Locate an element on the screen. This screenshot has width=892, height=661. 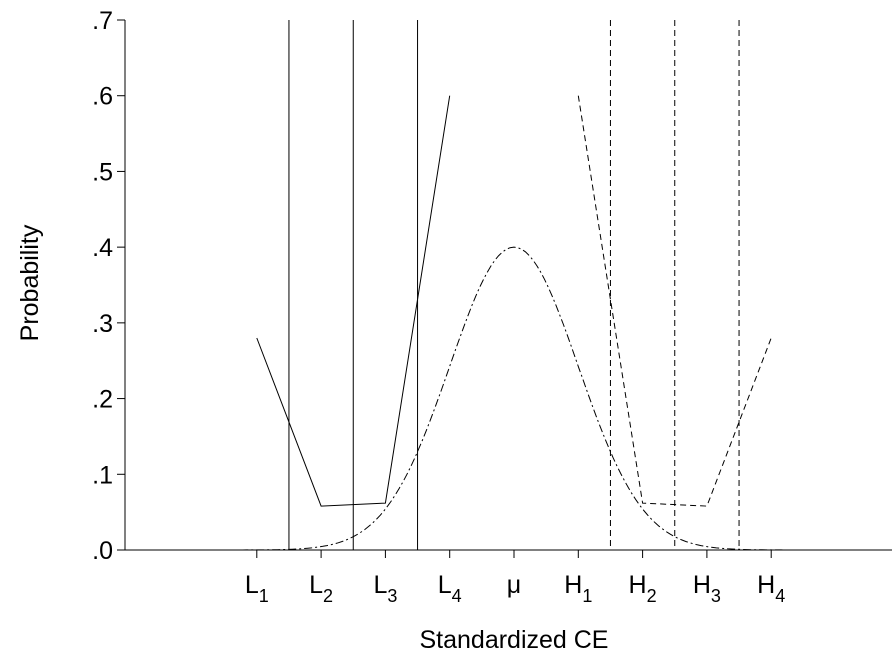
x-ticks: L1 L2 L3 L4 μ H1 H2 H3 H4 is located at coordinates (515, 578).